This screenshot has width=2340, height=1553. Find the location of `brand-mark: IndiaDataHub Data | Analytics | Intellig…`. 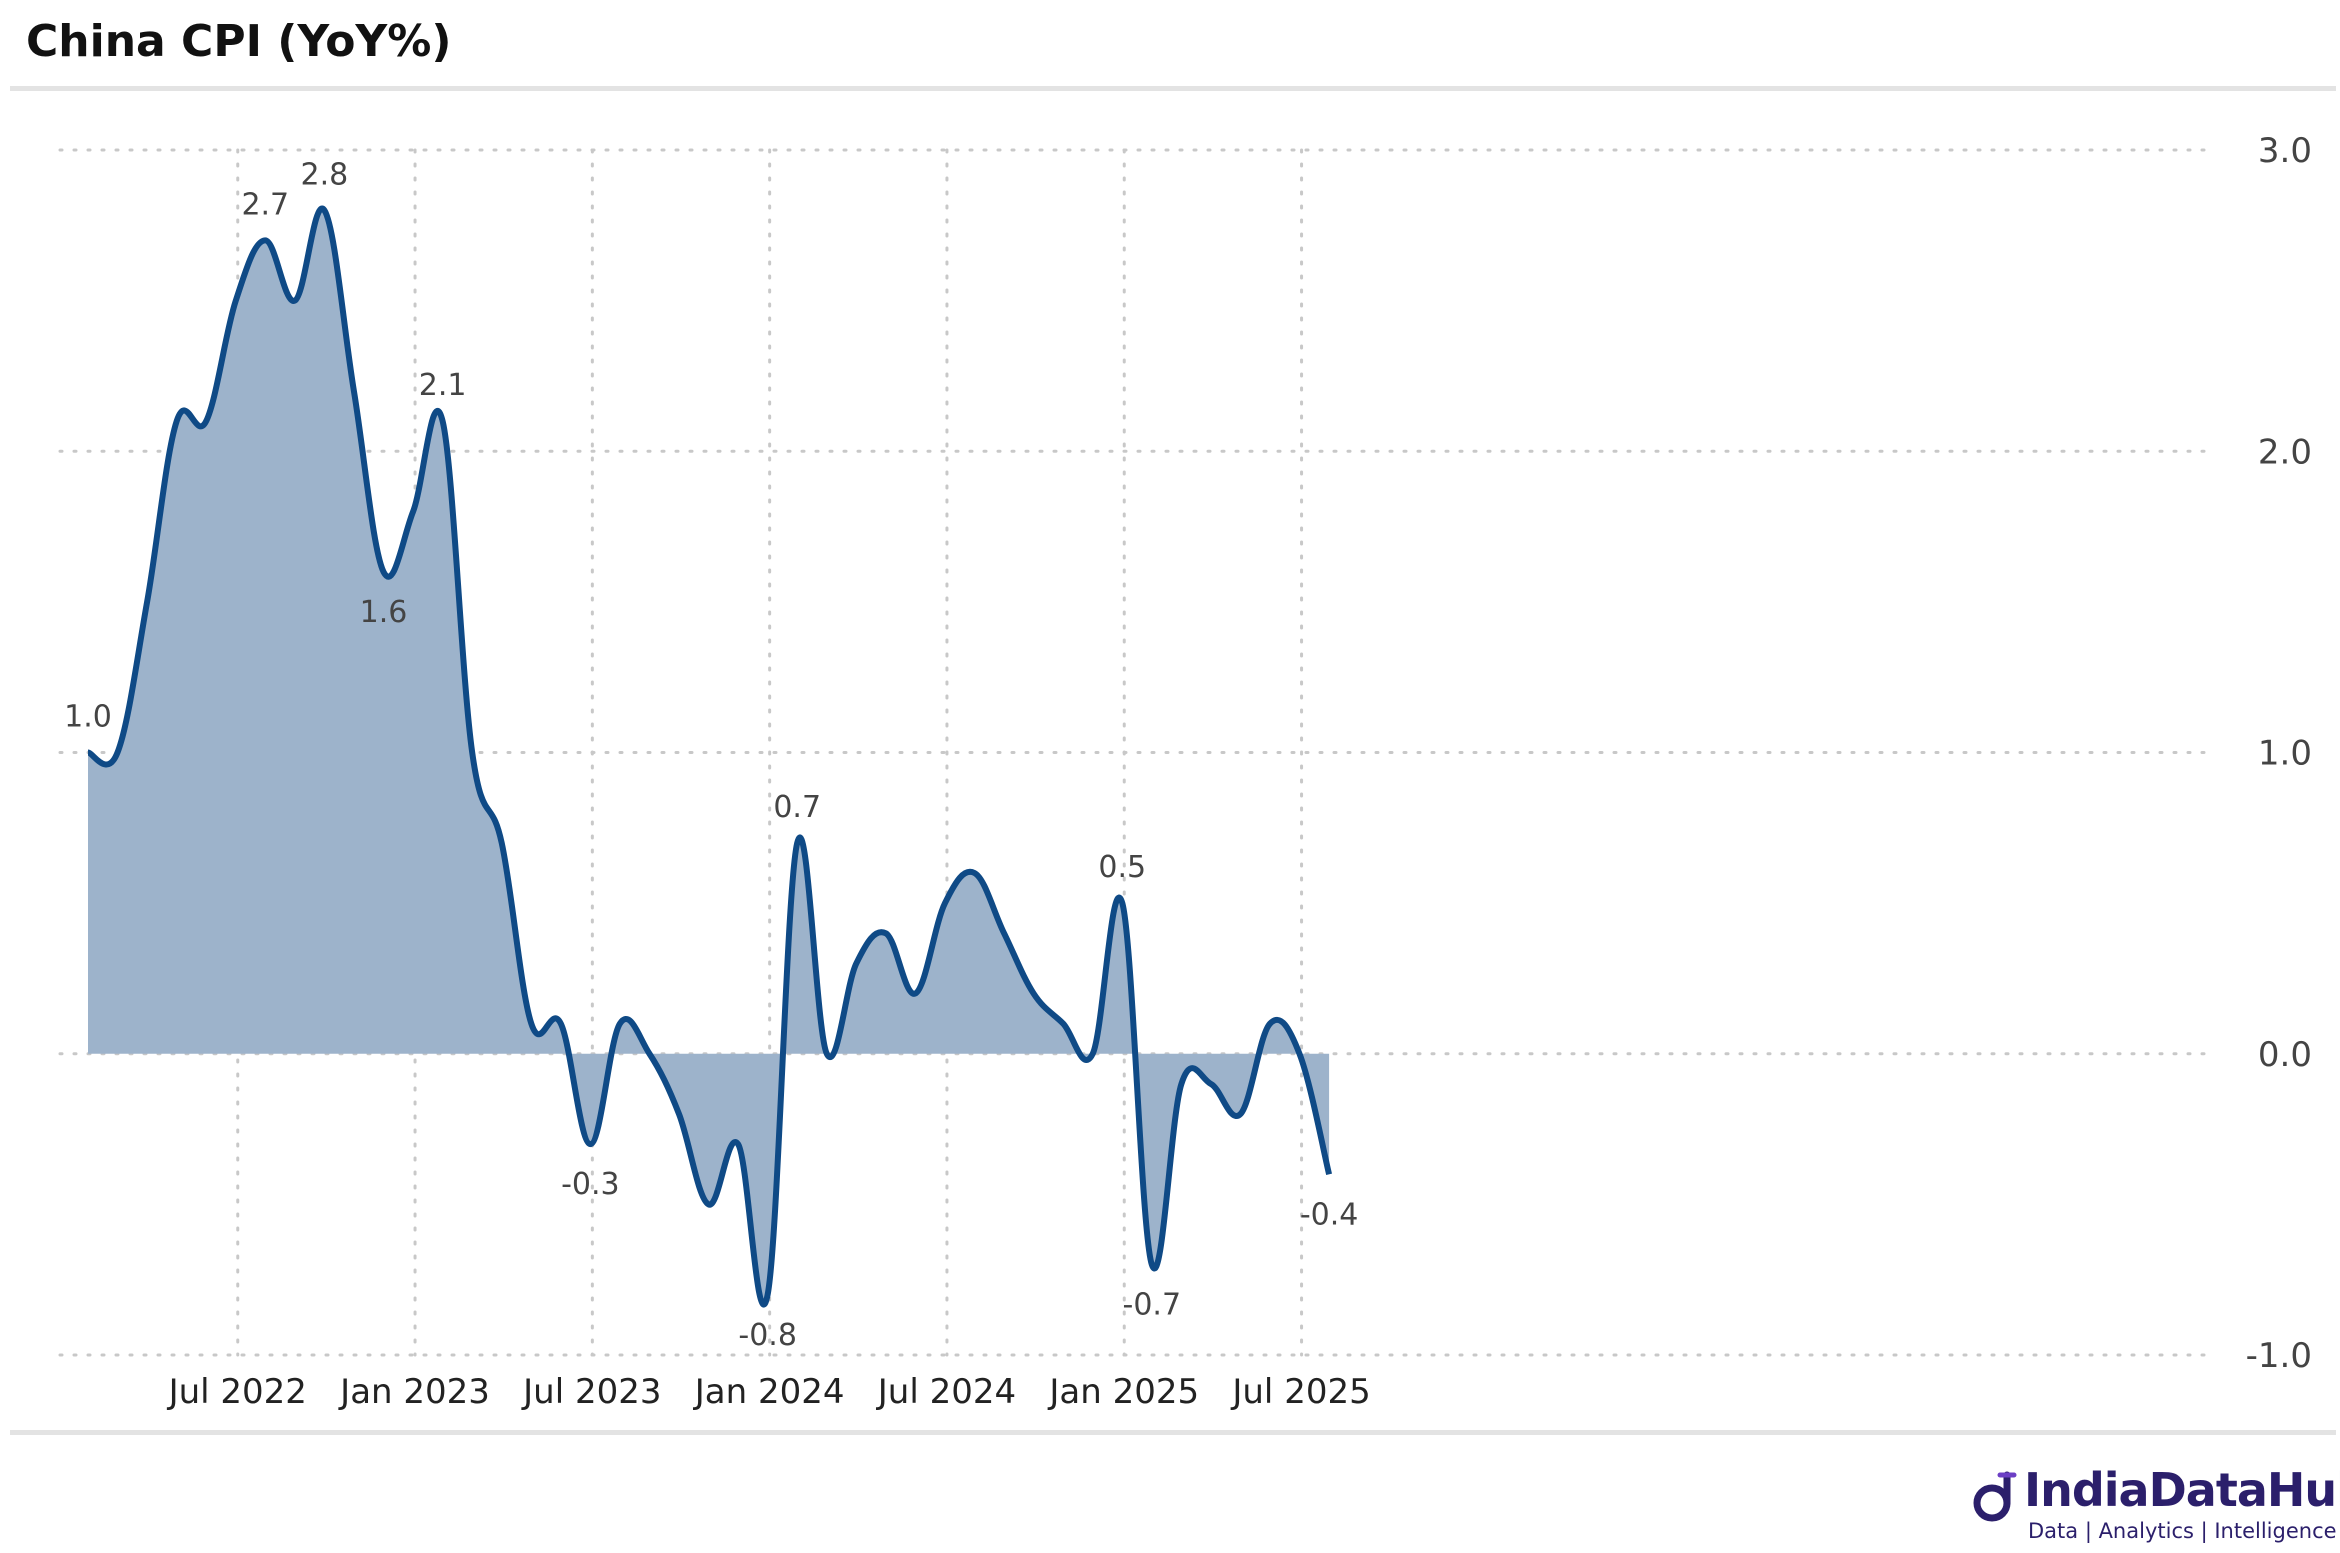

brand-mark: IndiaDataHub Data | Analytics | Intellig… is located at coordinates (2155, 1504).